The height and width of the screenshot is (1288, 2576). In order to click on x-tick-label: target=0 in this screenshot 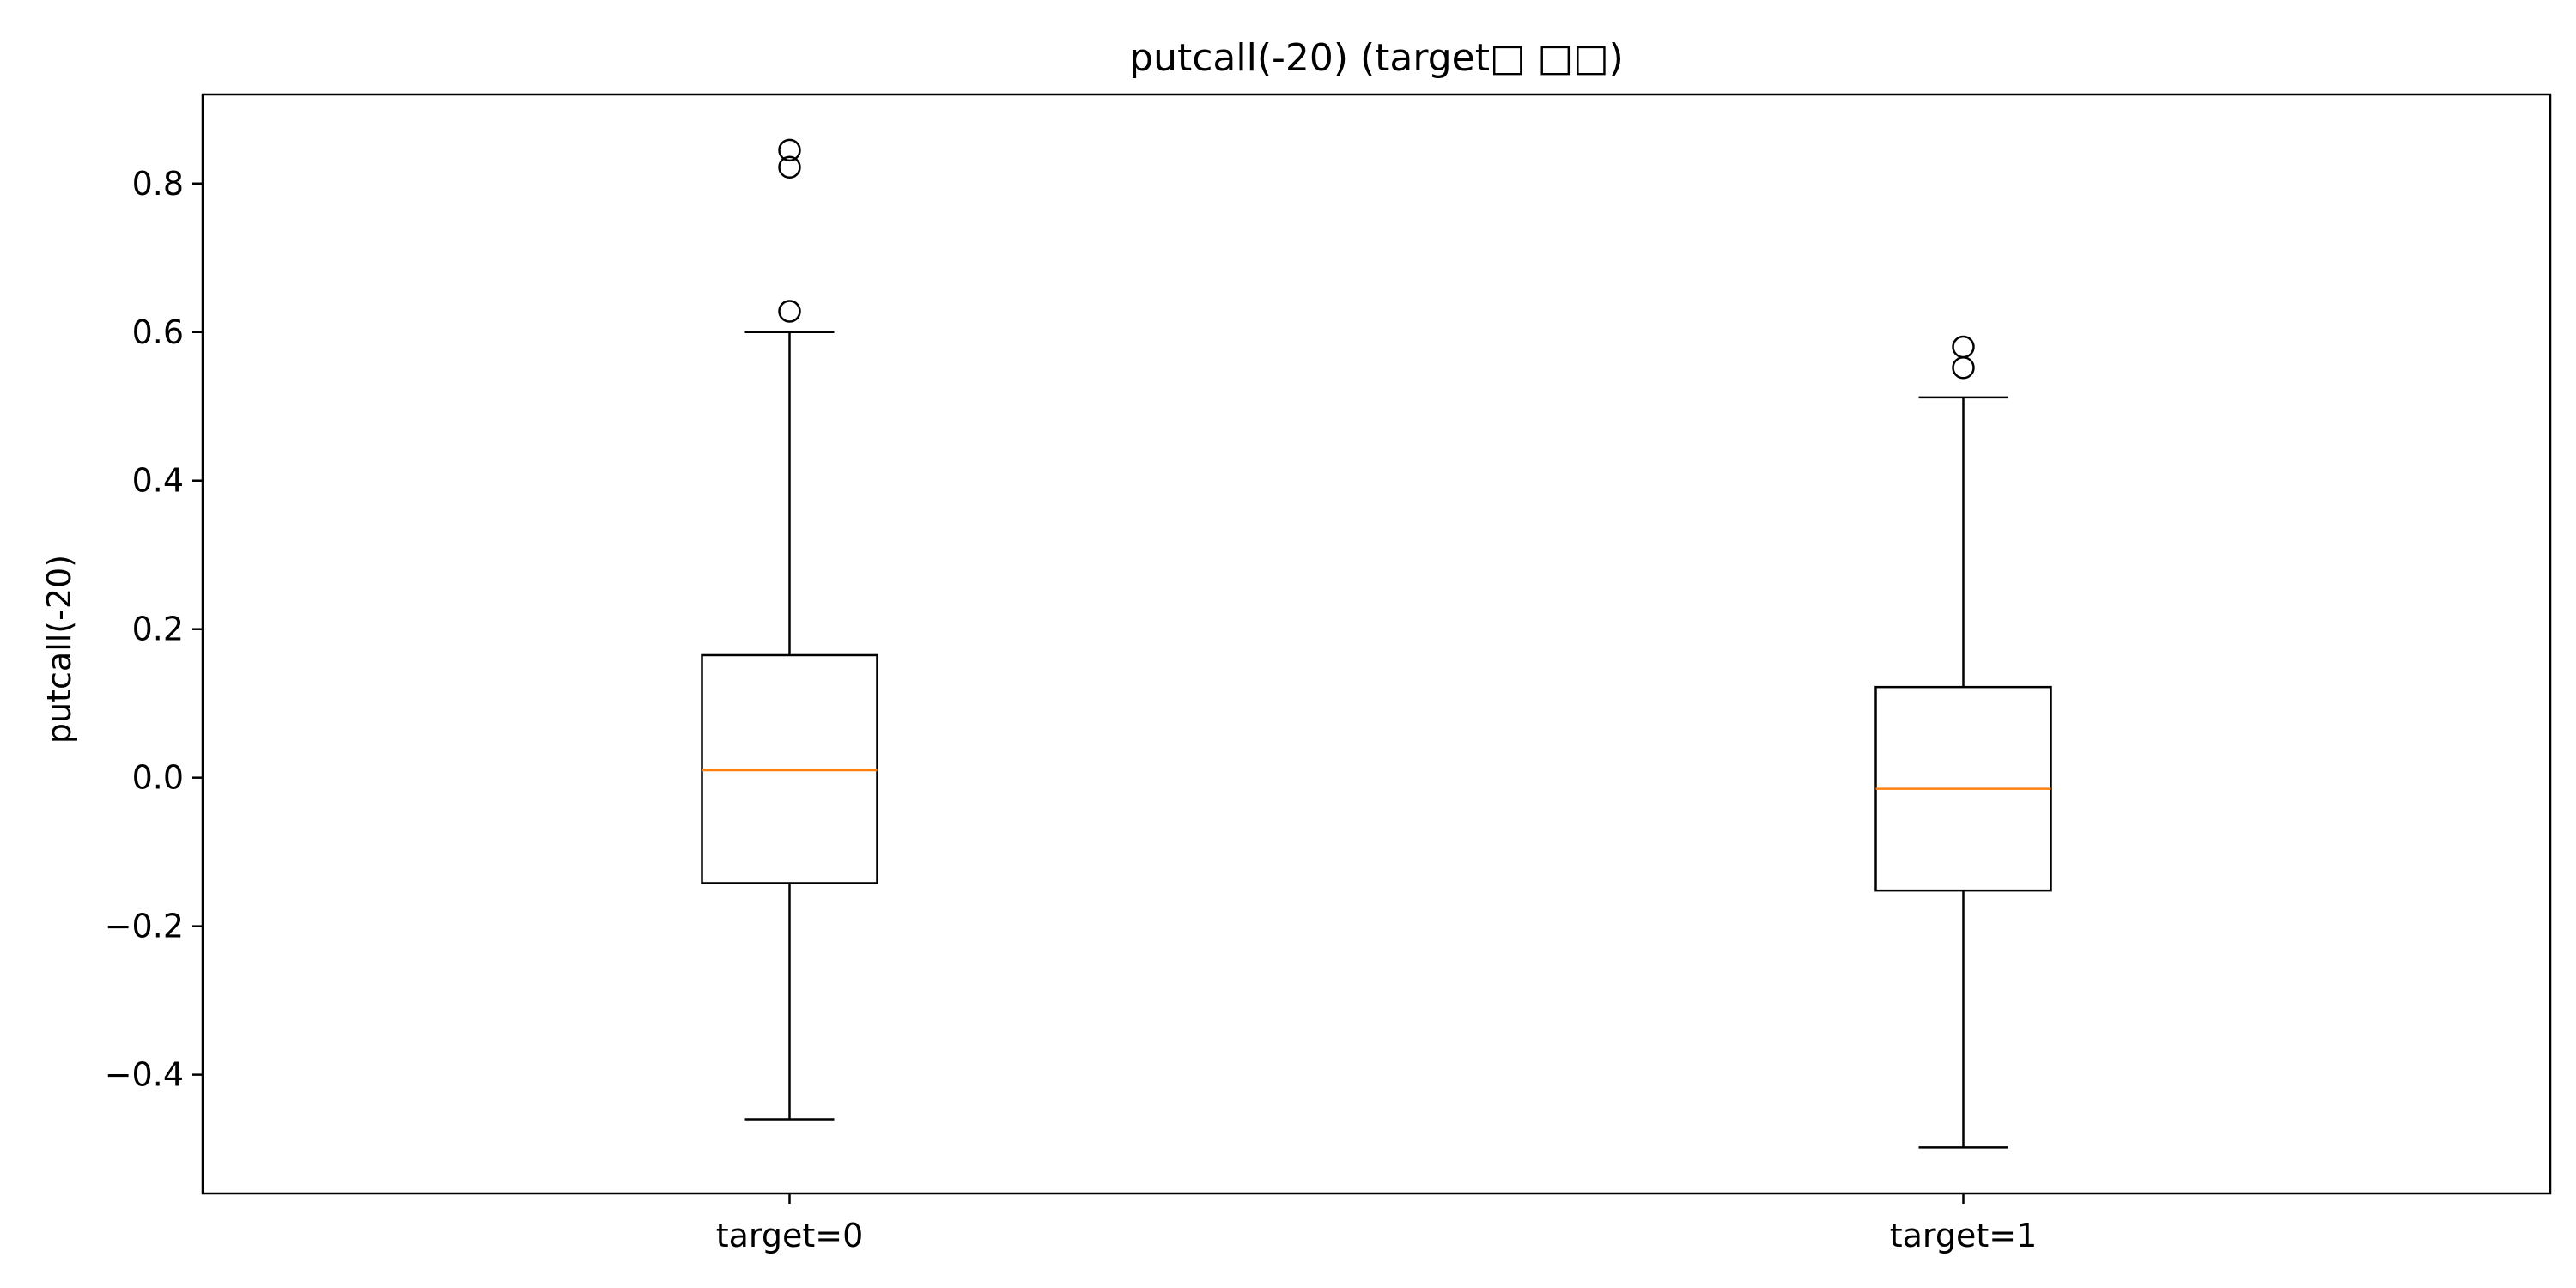, I will do `click(790, 1236)`.